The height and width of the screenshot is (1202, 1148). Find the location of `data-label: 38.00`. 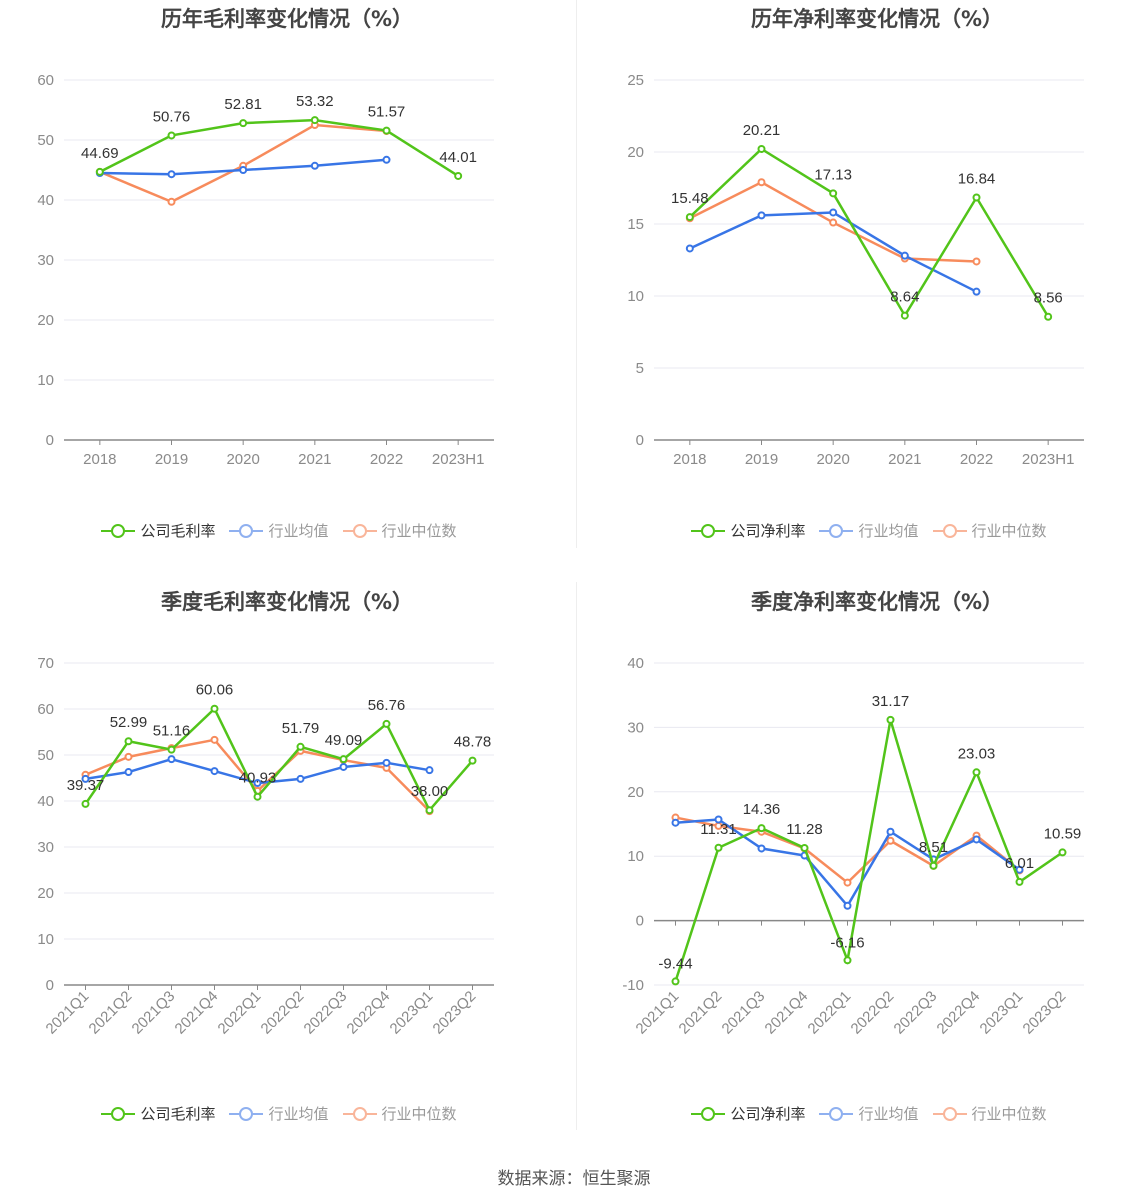

data-label: 38.00 is located at coordinates (430, 791).